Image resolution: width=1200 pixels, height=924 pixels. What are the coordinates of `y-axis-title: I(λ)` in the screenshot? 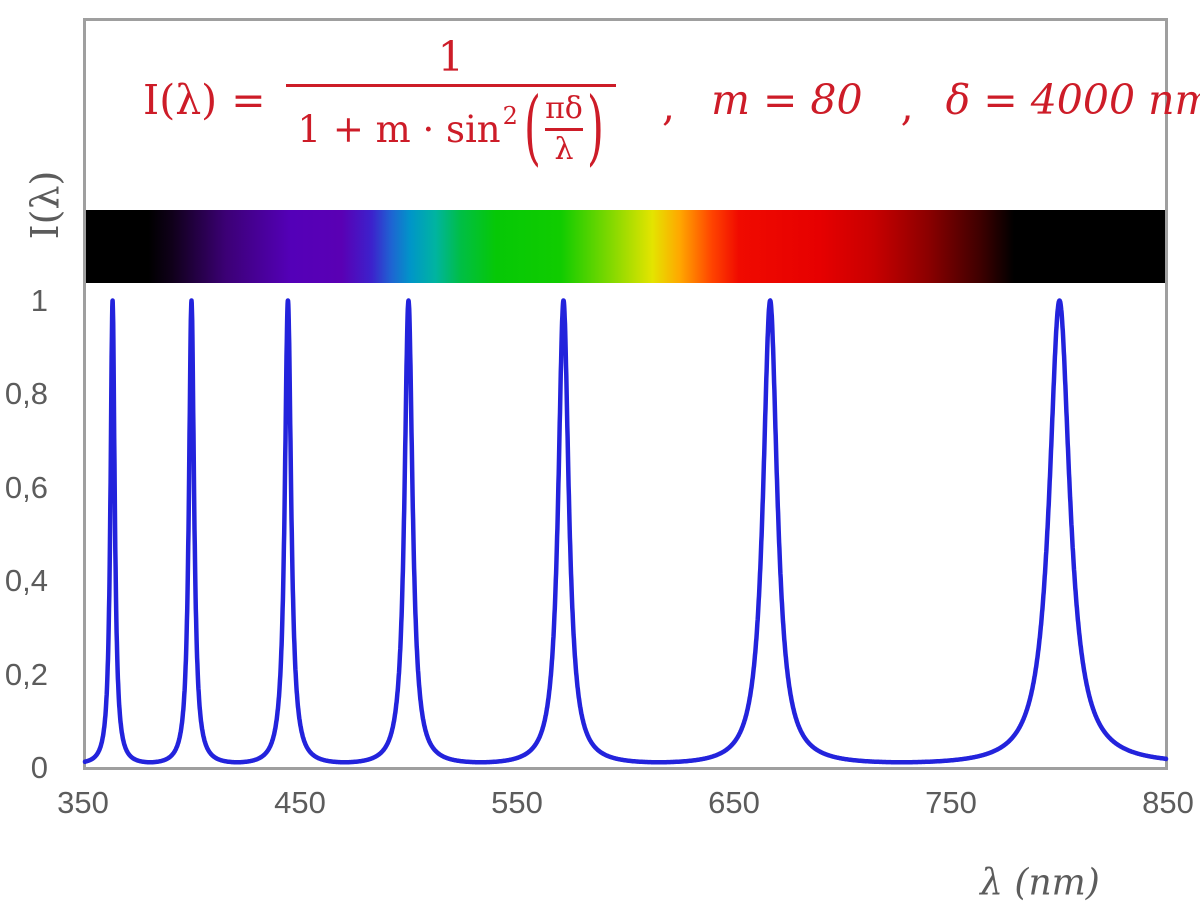 It's located at (45, 205).